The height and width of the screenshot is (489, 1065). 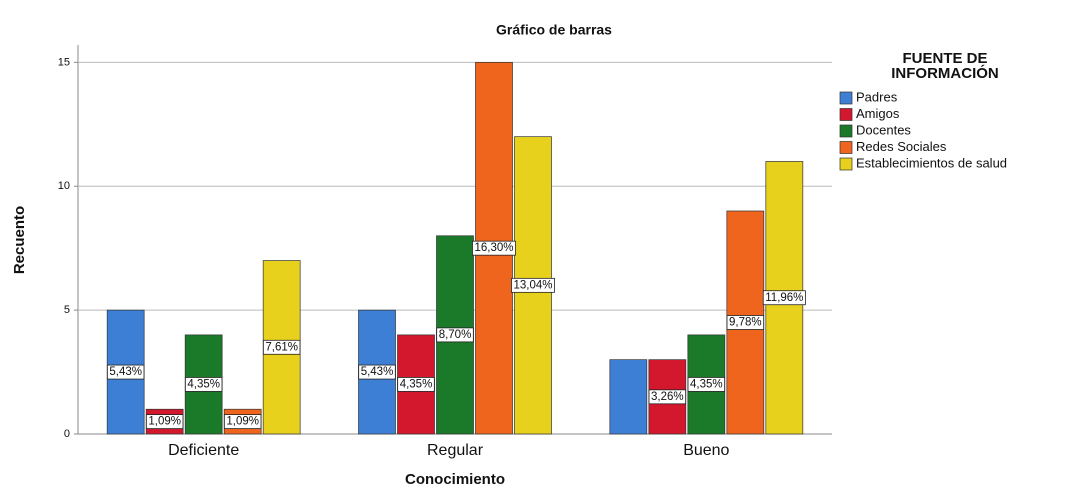 What do you see at coordinates (877, 96) in the screenshot?
I see `legend-label: Padres` at bounding box center [877, 96].